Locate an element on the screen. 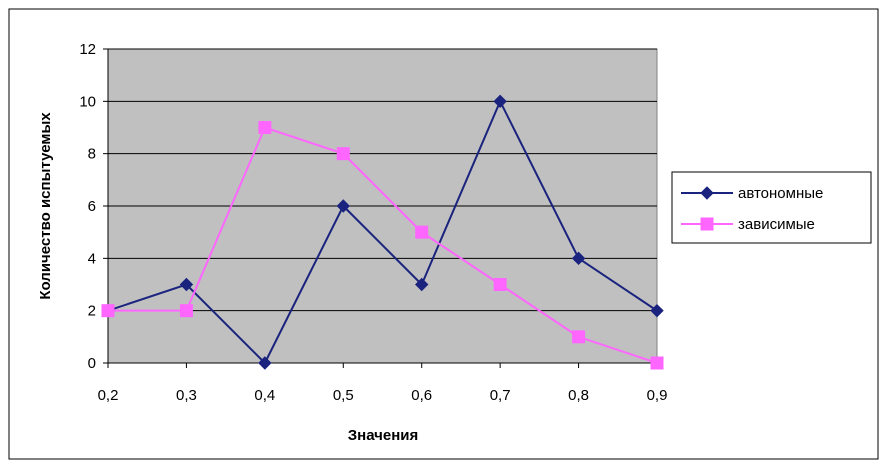 This screenshot has height=468, width=887. y-tick-labels: 0 2 4 6 8 10 12 is located at coordinates (93, 206).